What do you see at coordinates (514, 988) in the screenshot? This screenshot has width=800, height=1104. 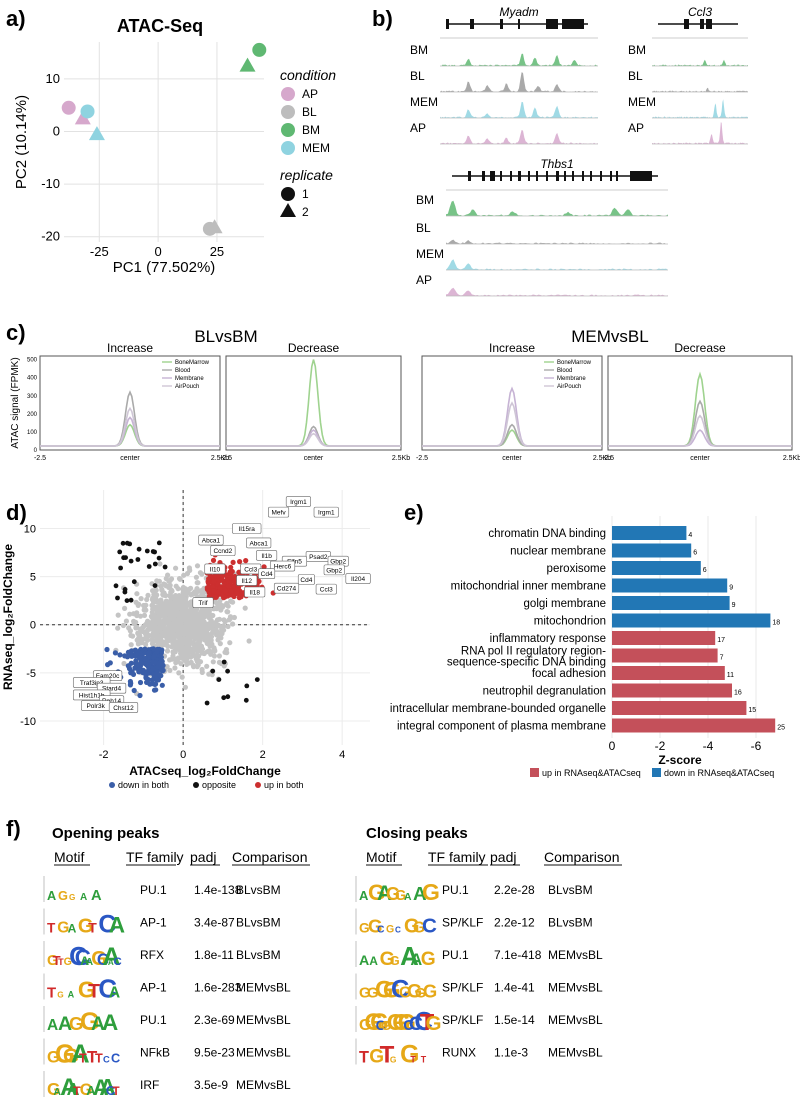 I see `motif-padj: 1.4e-41` at bounding box center [514, 988].